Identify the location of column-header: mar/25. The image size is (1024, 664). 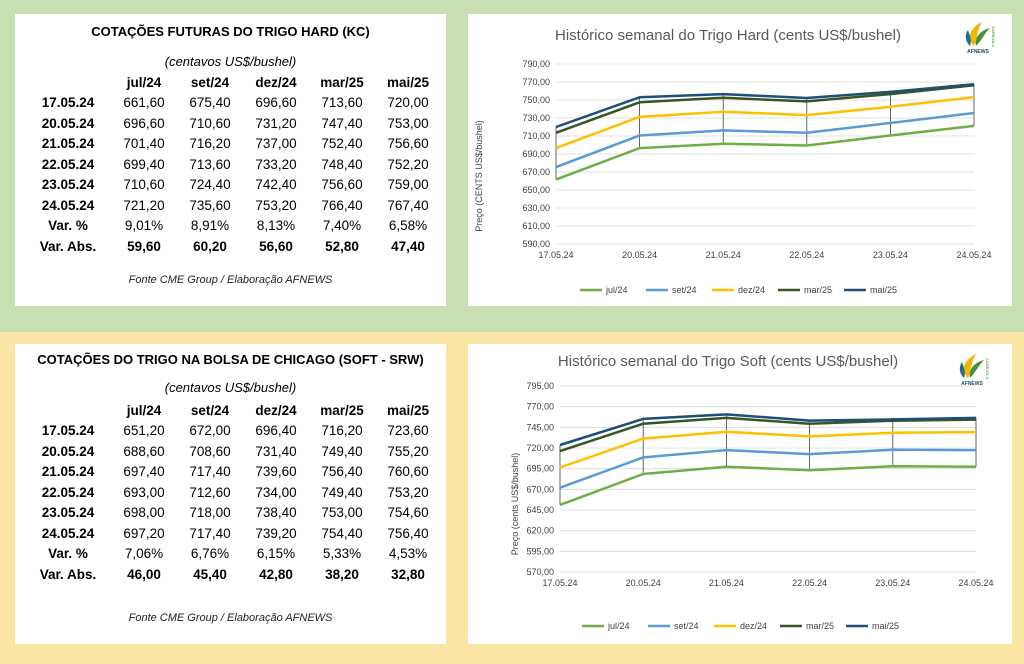
(342, 82).